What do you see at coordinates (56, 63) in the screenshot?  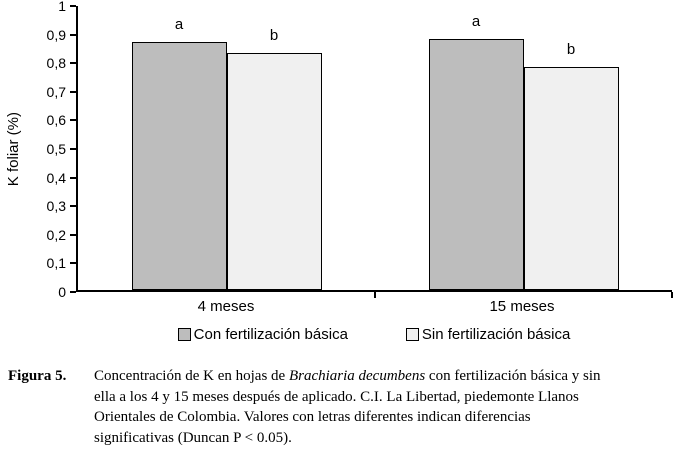 I see `y-tick-label: 0,8` at bounding box center [56, 63].